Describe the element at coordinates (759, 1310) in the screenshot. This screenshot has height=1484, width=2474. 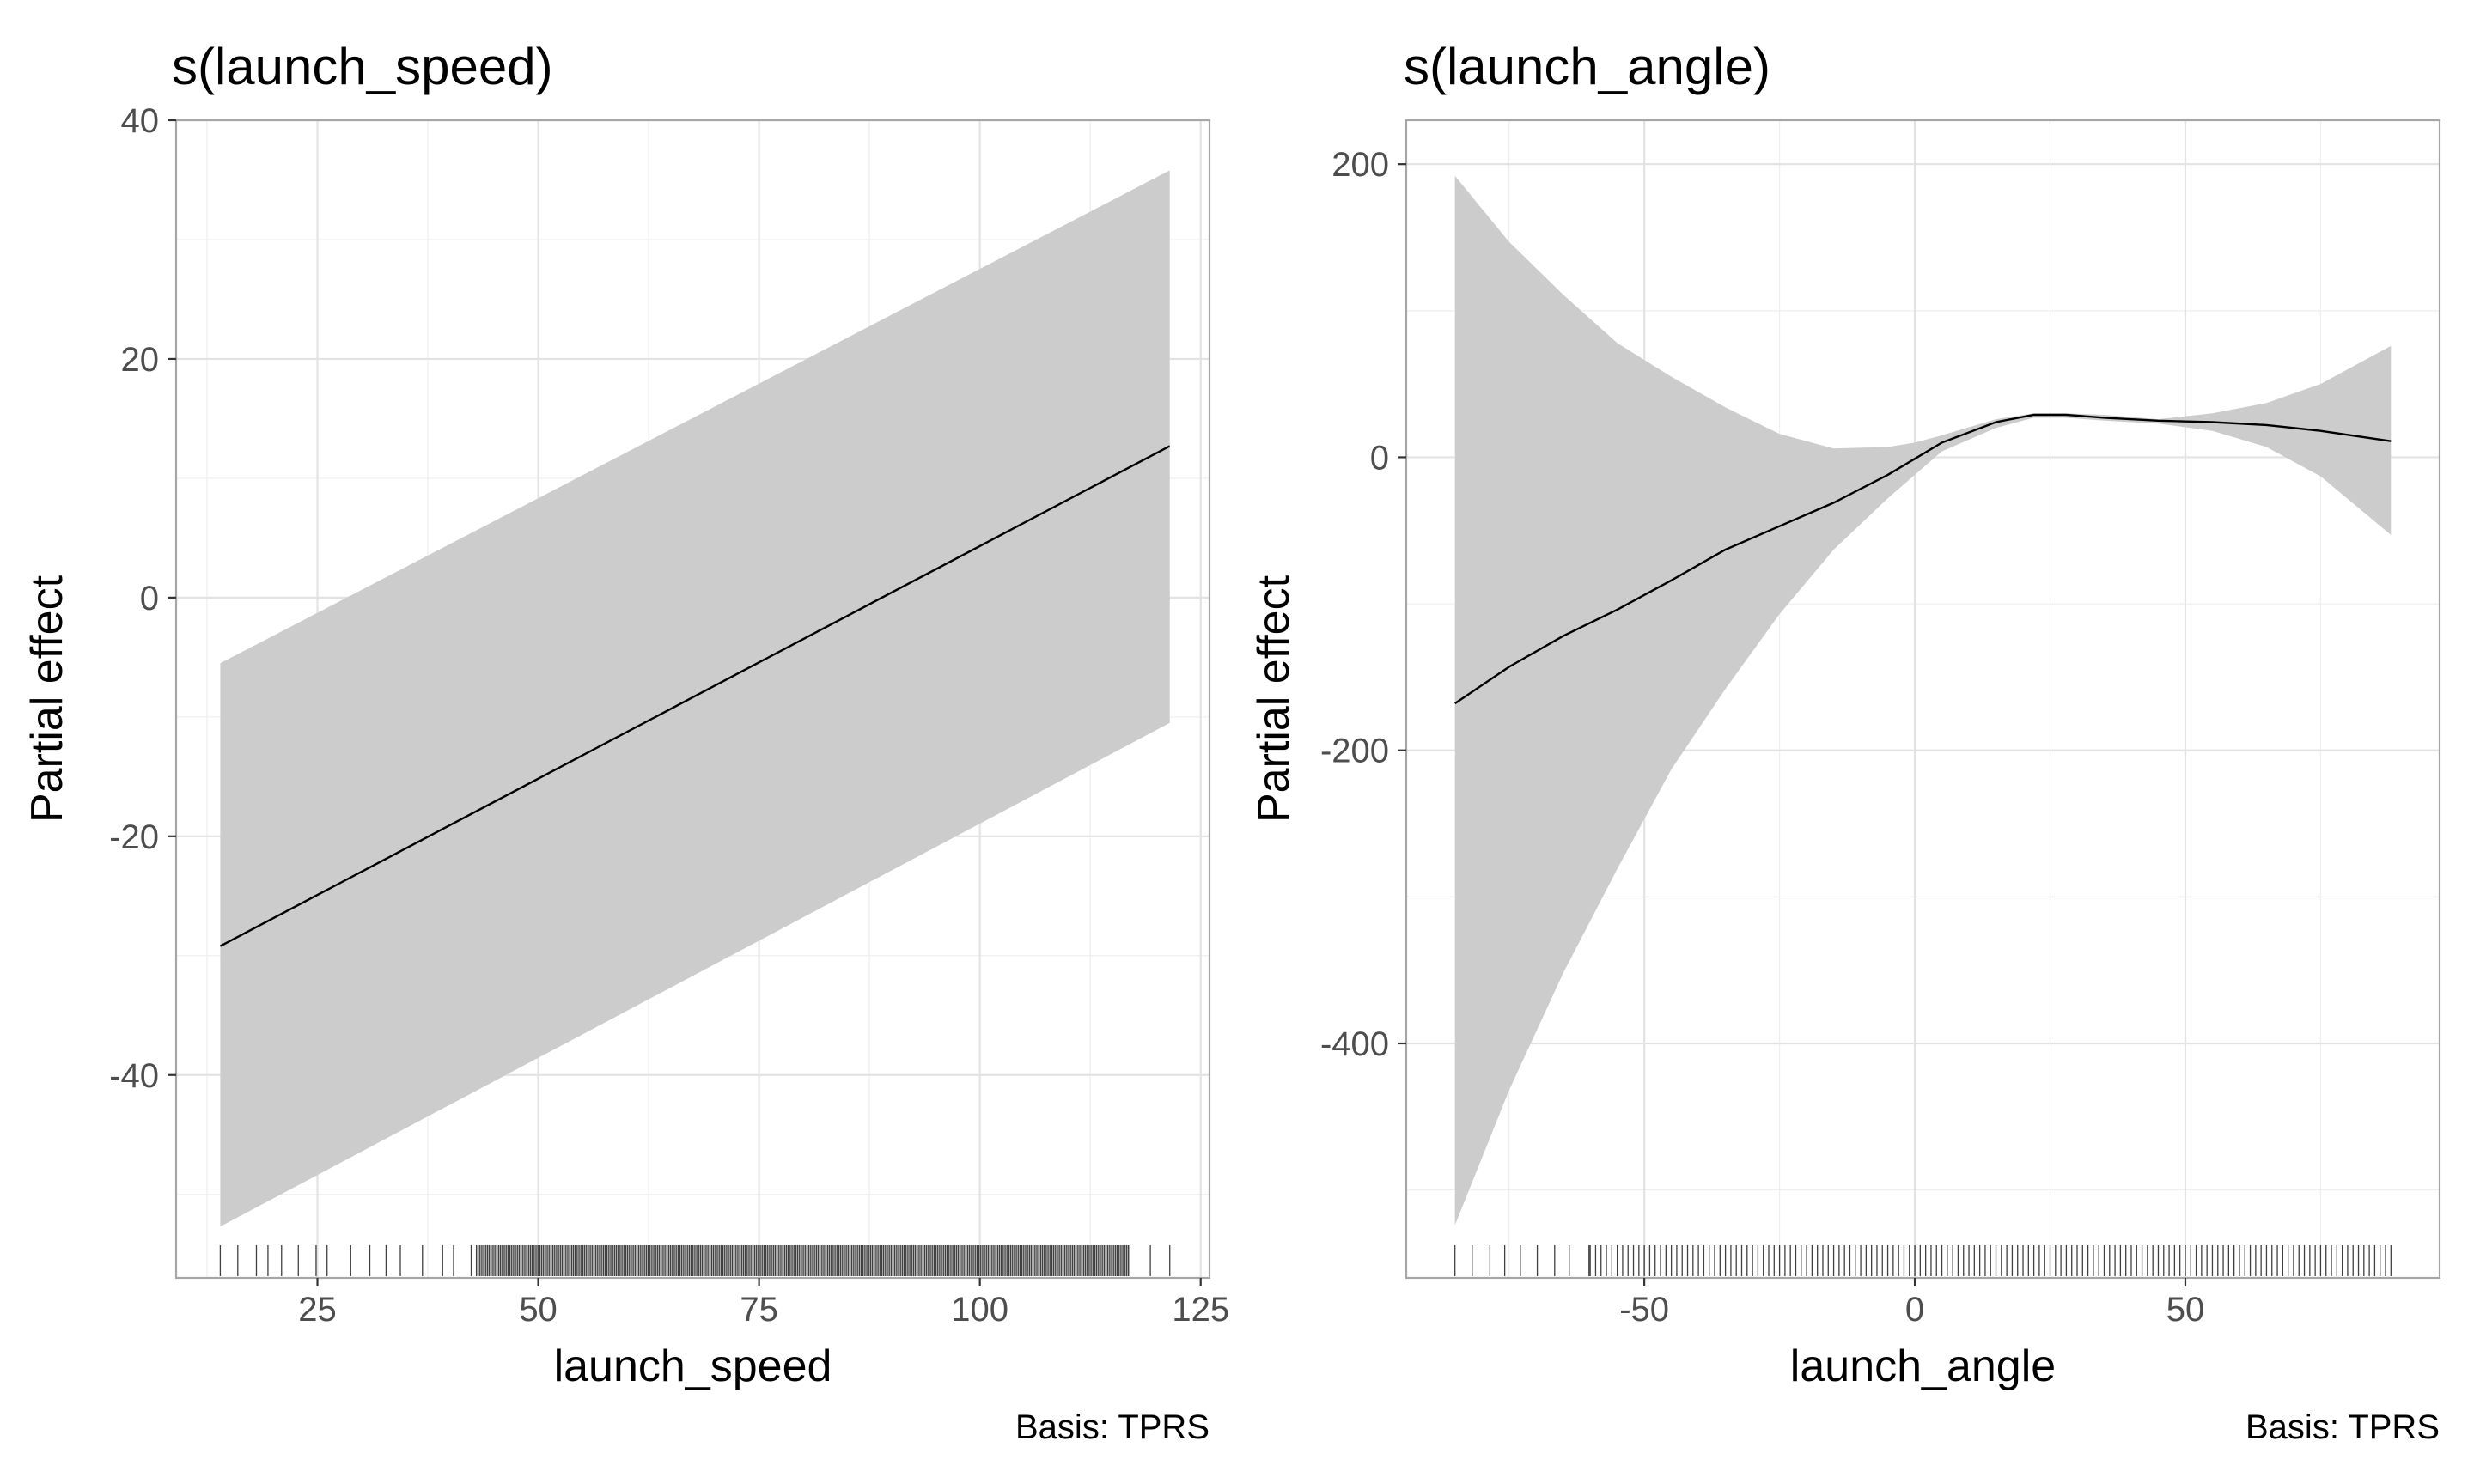
I see `x-tick-label: 75` at that location.